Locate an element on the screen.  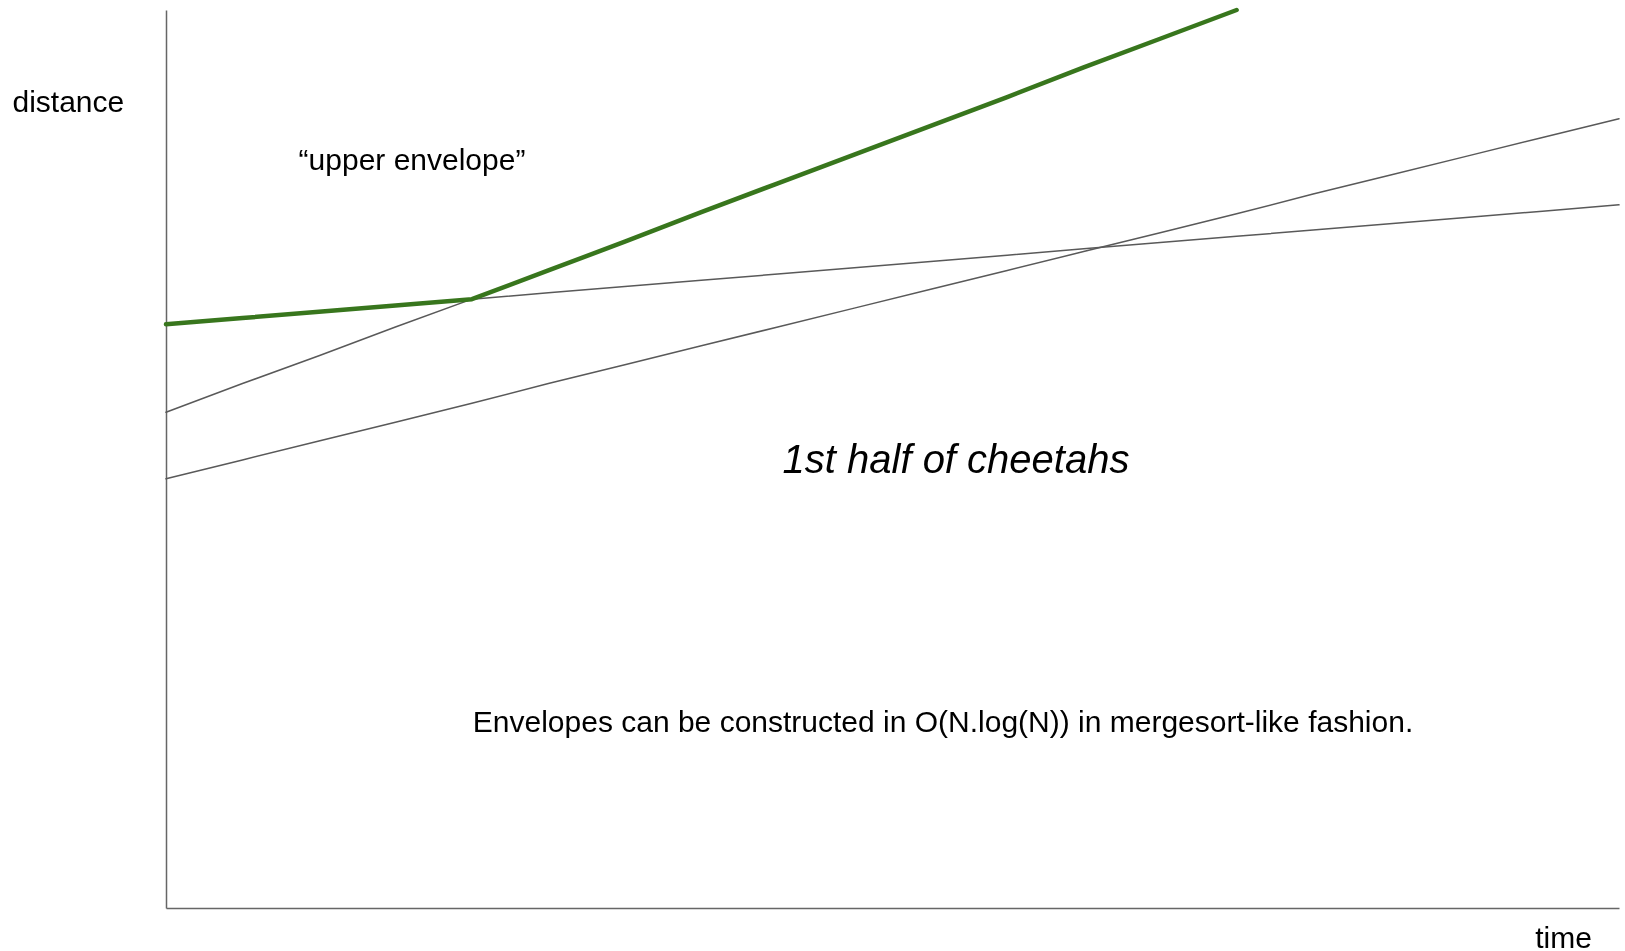
annotation: “upper envelope” is located at coordinates (412, 159).